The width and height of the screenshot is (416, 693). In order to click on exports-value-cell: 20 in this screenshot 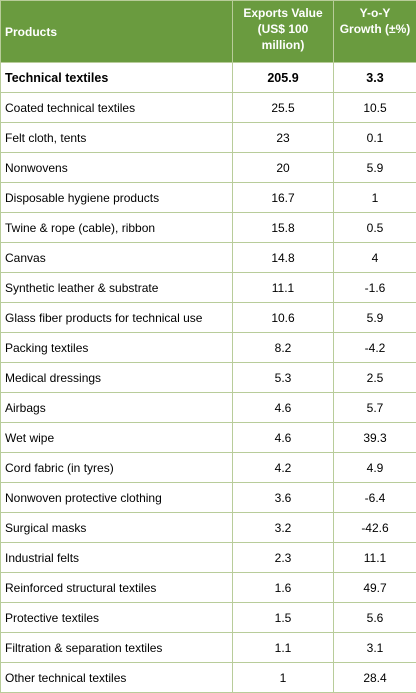, I will do `click(283, 168)`.